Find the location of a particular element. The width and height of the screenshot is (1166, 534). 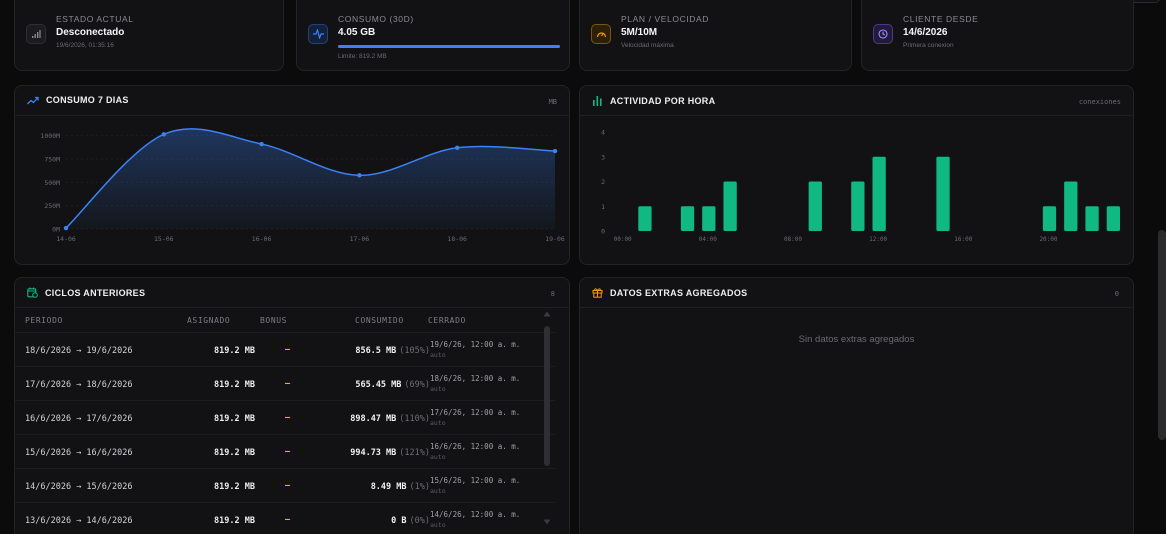

data-point is located at coordinates (261, 144).